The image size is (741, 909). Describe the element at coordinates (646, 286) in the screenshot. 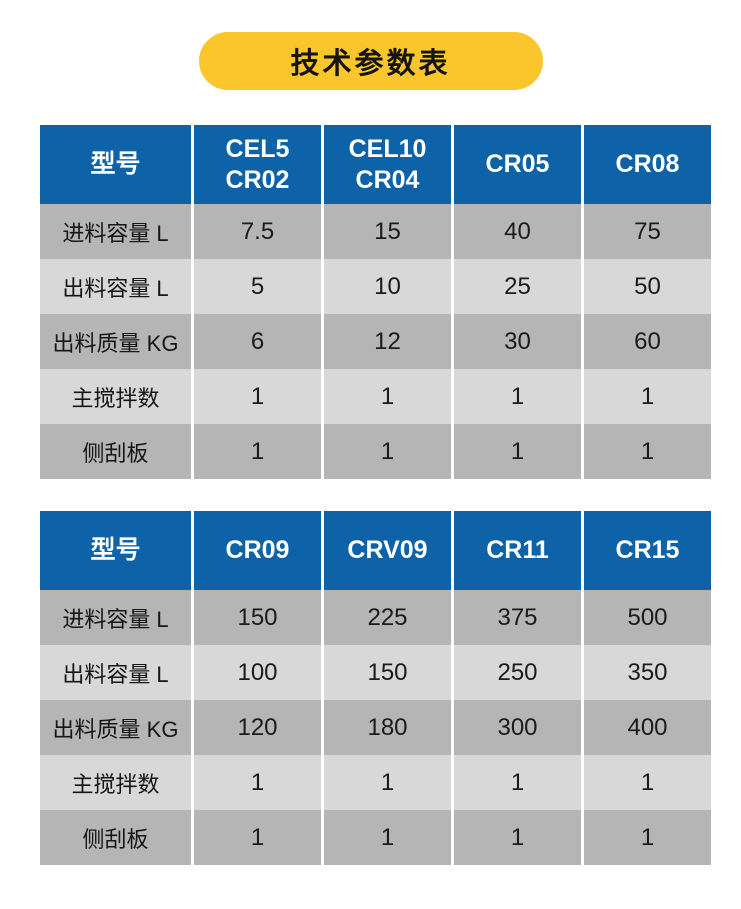

I see `spec-value-cell: 50` at that location.